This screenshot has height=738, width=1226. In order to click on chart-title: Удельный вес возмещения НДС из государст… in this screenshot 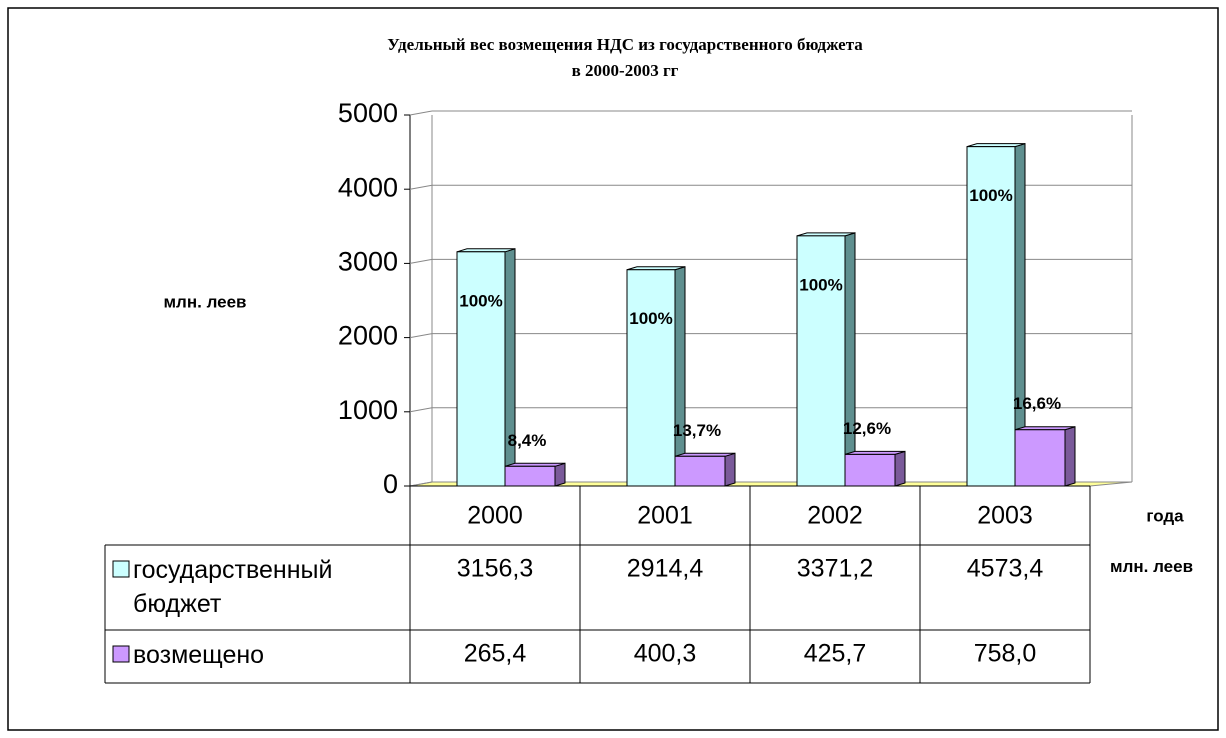, I will do `click(625, 44)`.